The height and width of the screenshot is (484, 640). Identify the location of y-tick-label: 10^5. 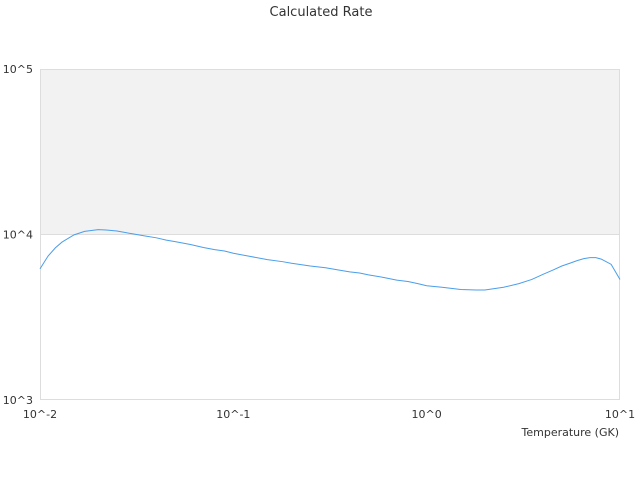
(18, 69).